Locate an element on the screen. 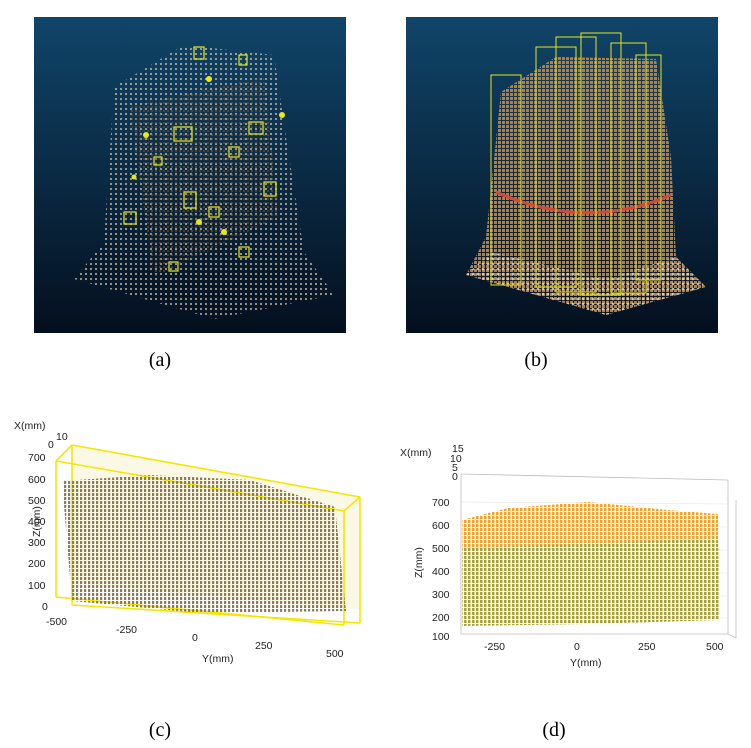 This screenshot has width=751, height=748. panel-c-x-tick: 0 is located at coordinates (51, 445).